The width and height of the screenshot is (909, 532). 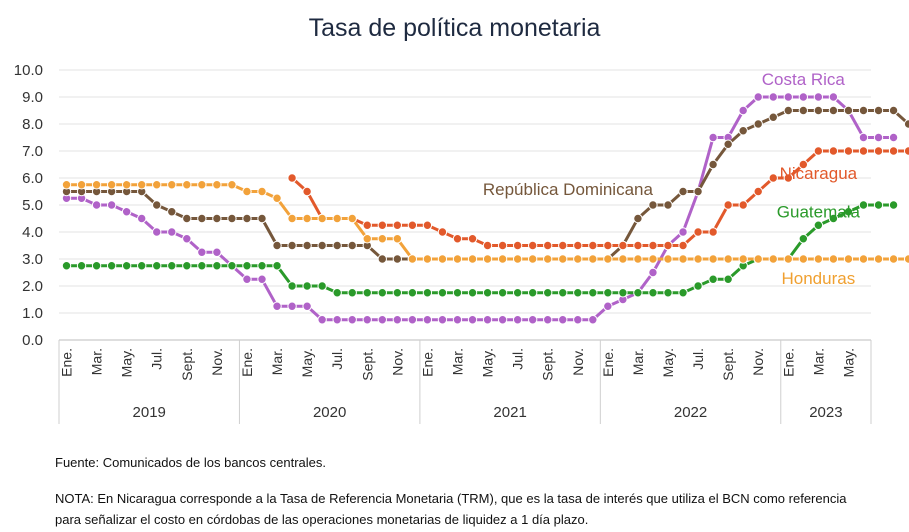 What do you see at coordinates (518, 359) in the screenshot?
I see `x-tick-label: Jul.` at bounding box center [518, 359].